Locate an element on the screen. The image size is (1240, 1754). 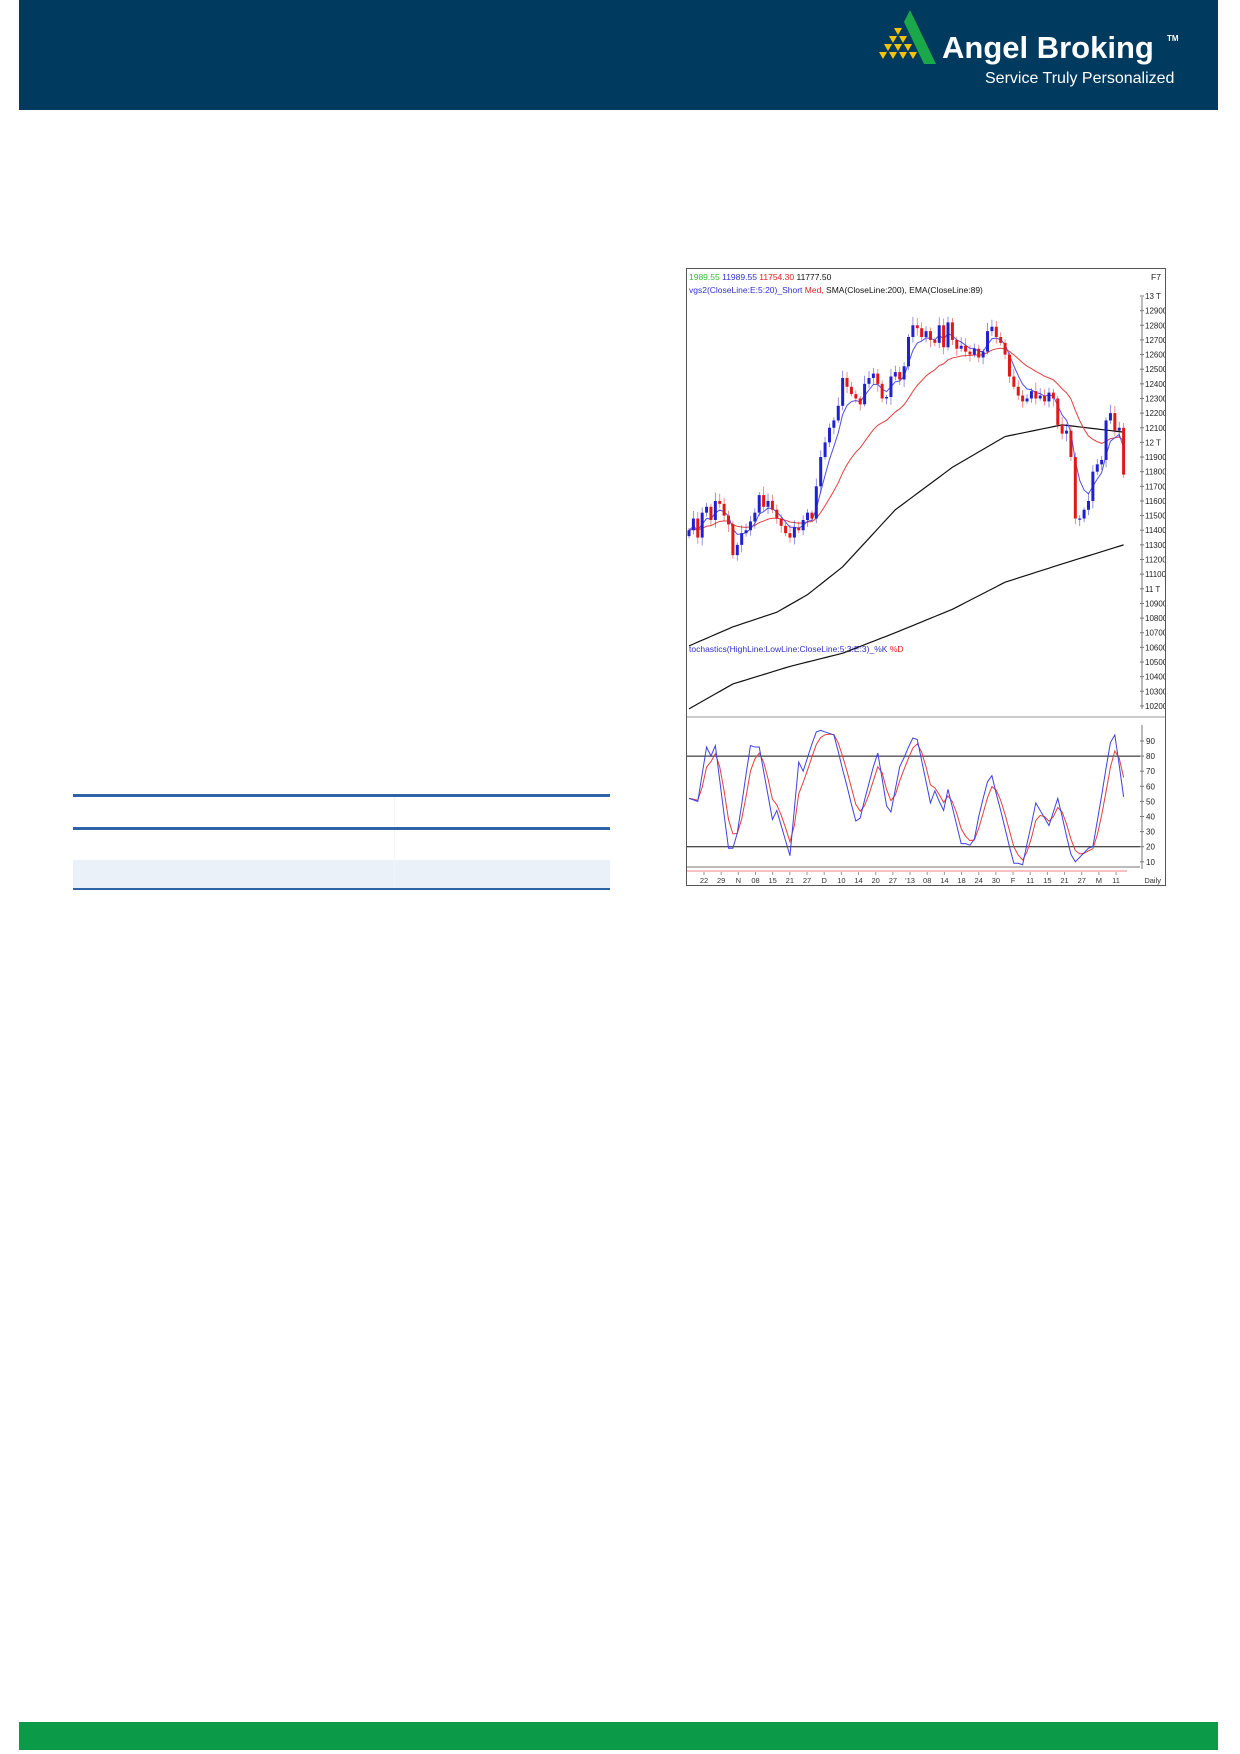
x-tick-label: 30 is located at coordinates (996, 880).